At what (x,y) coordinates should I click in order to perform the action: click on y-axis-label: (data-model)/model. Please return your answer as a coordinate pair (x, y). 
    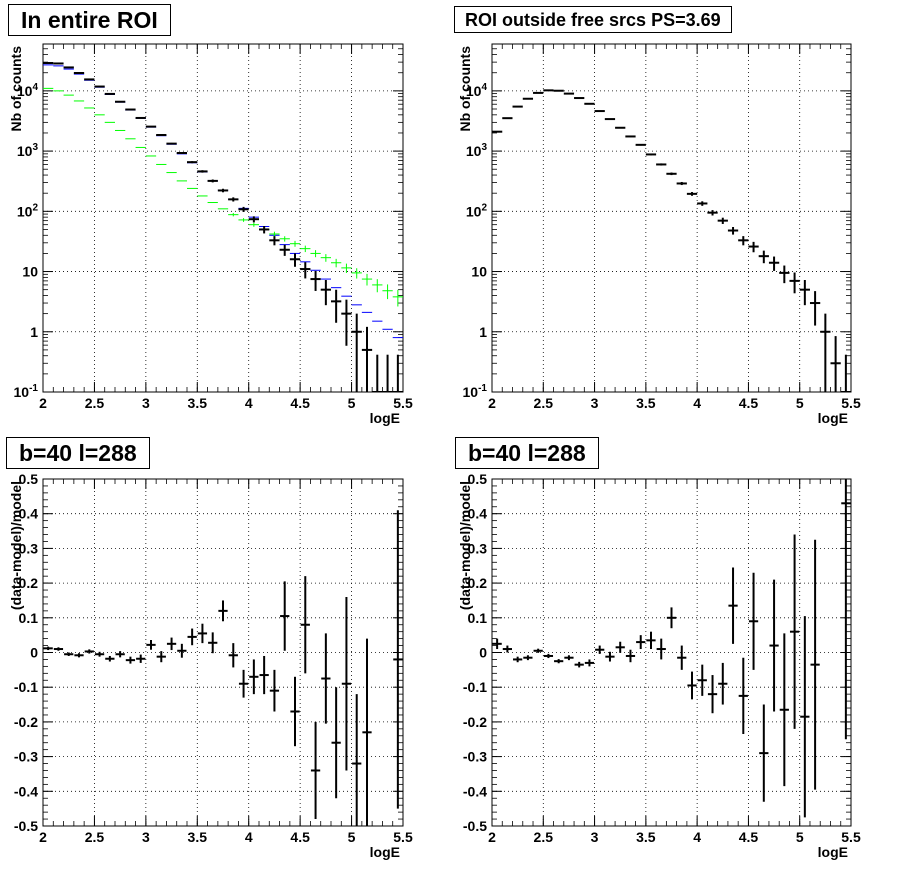
    Looking at the image, I should click on (465, 545).